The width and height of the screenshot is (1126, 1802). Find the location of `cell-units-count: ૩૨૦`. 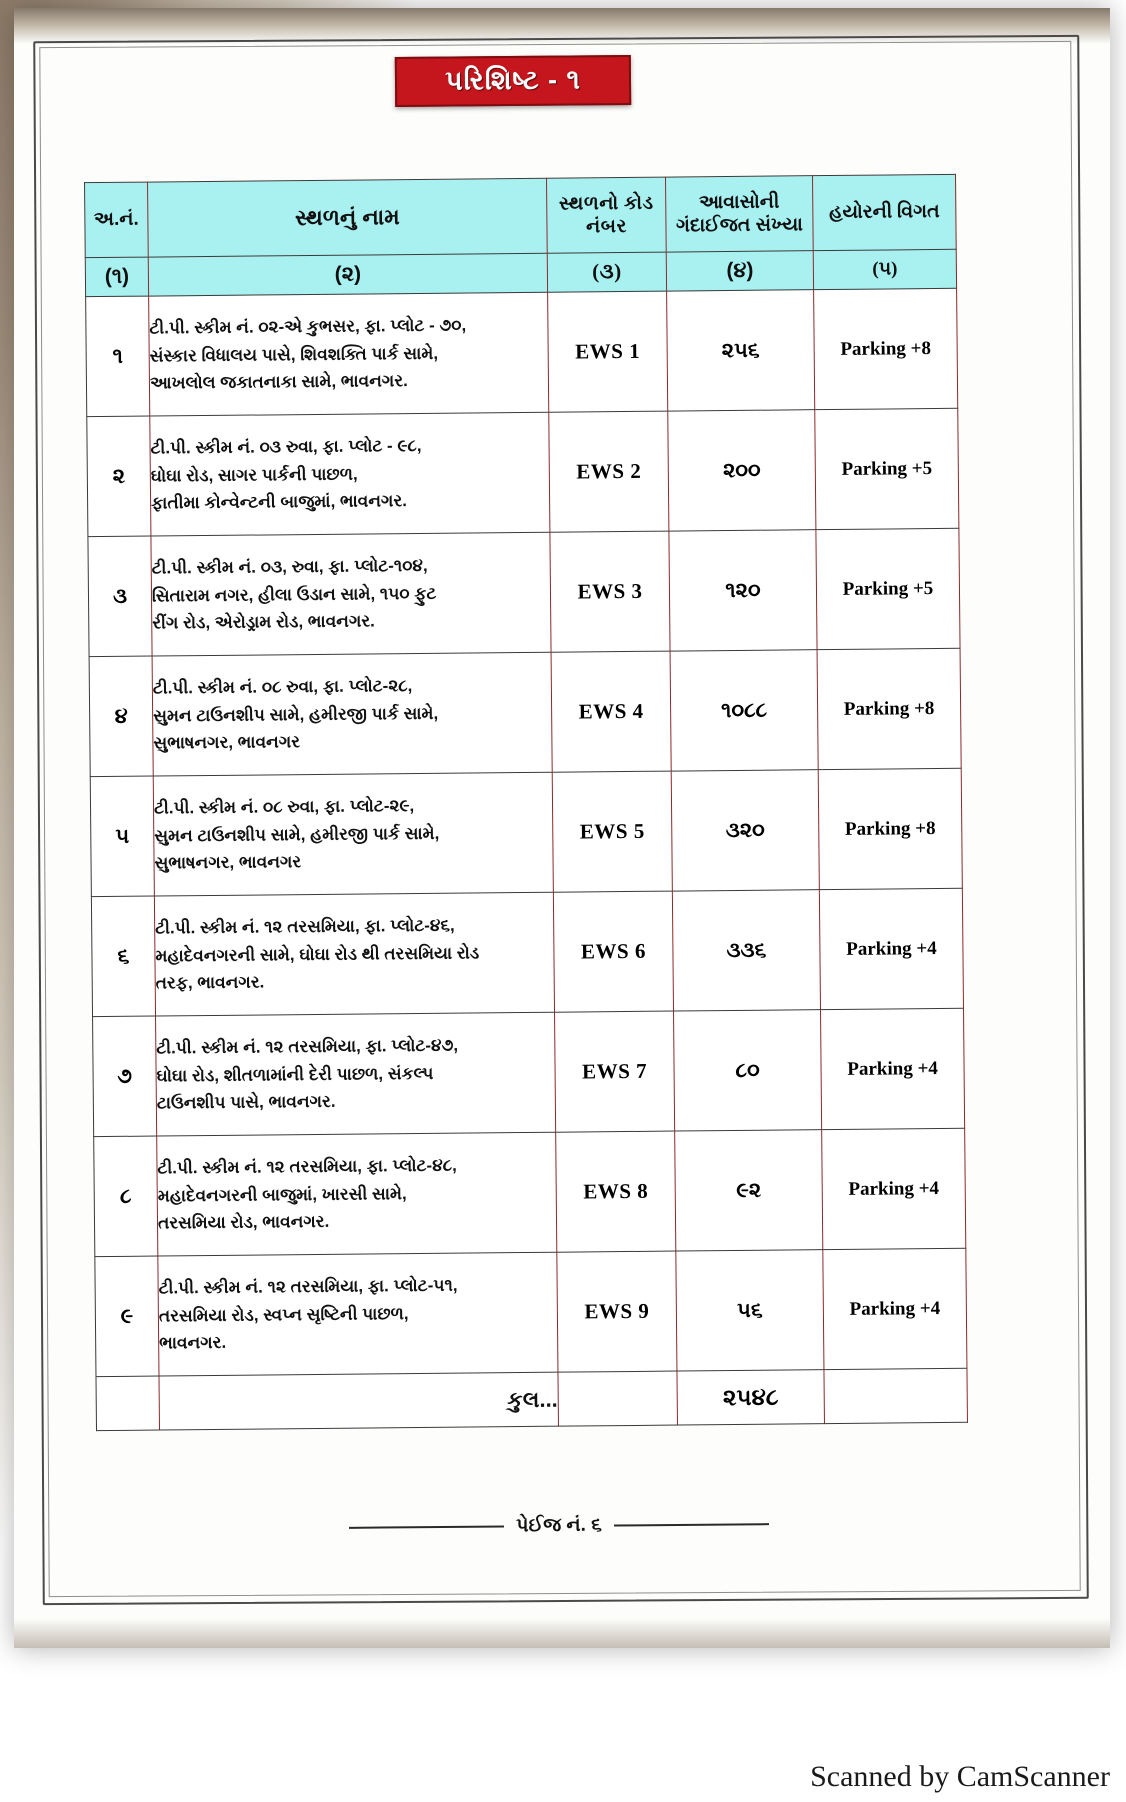

cell-units-count: ૩૨૦ is located at coordinates (745, 830).